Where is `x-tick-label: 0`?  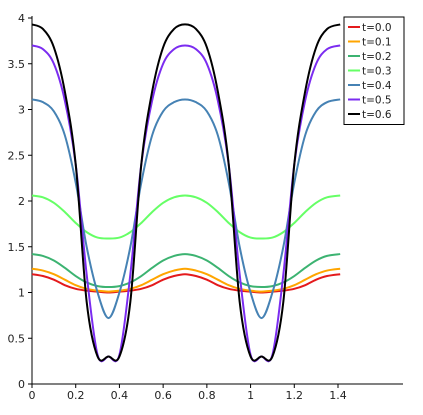
x-tick-label: 0 is located at coordinates (32, 395).